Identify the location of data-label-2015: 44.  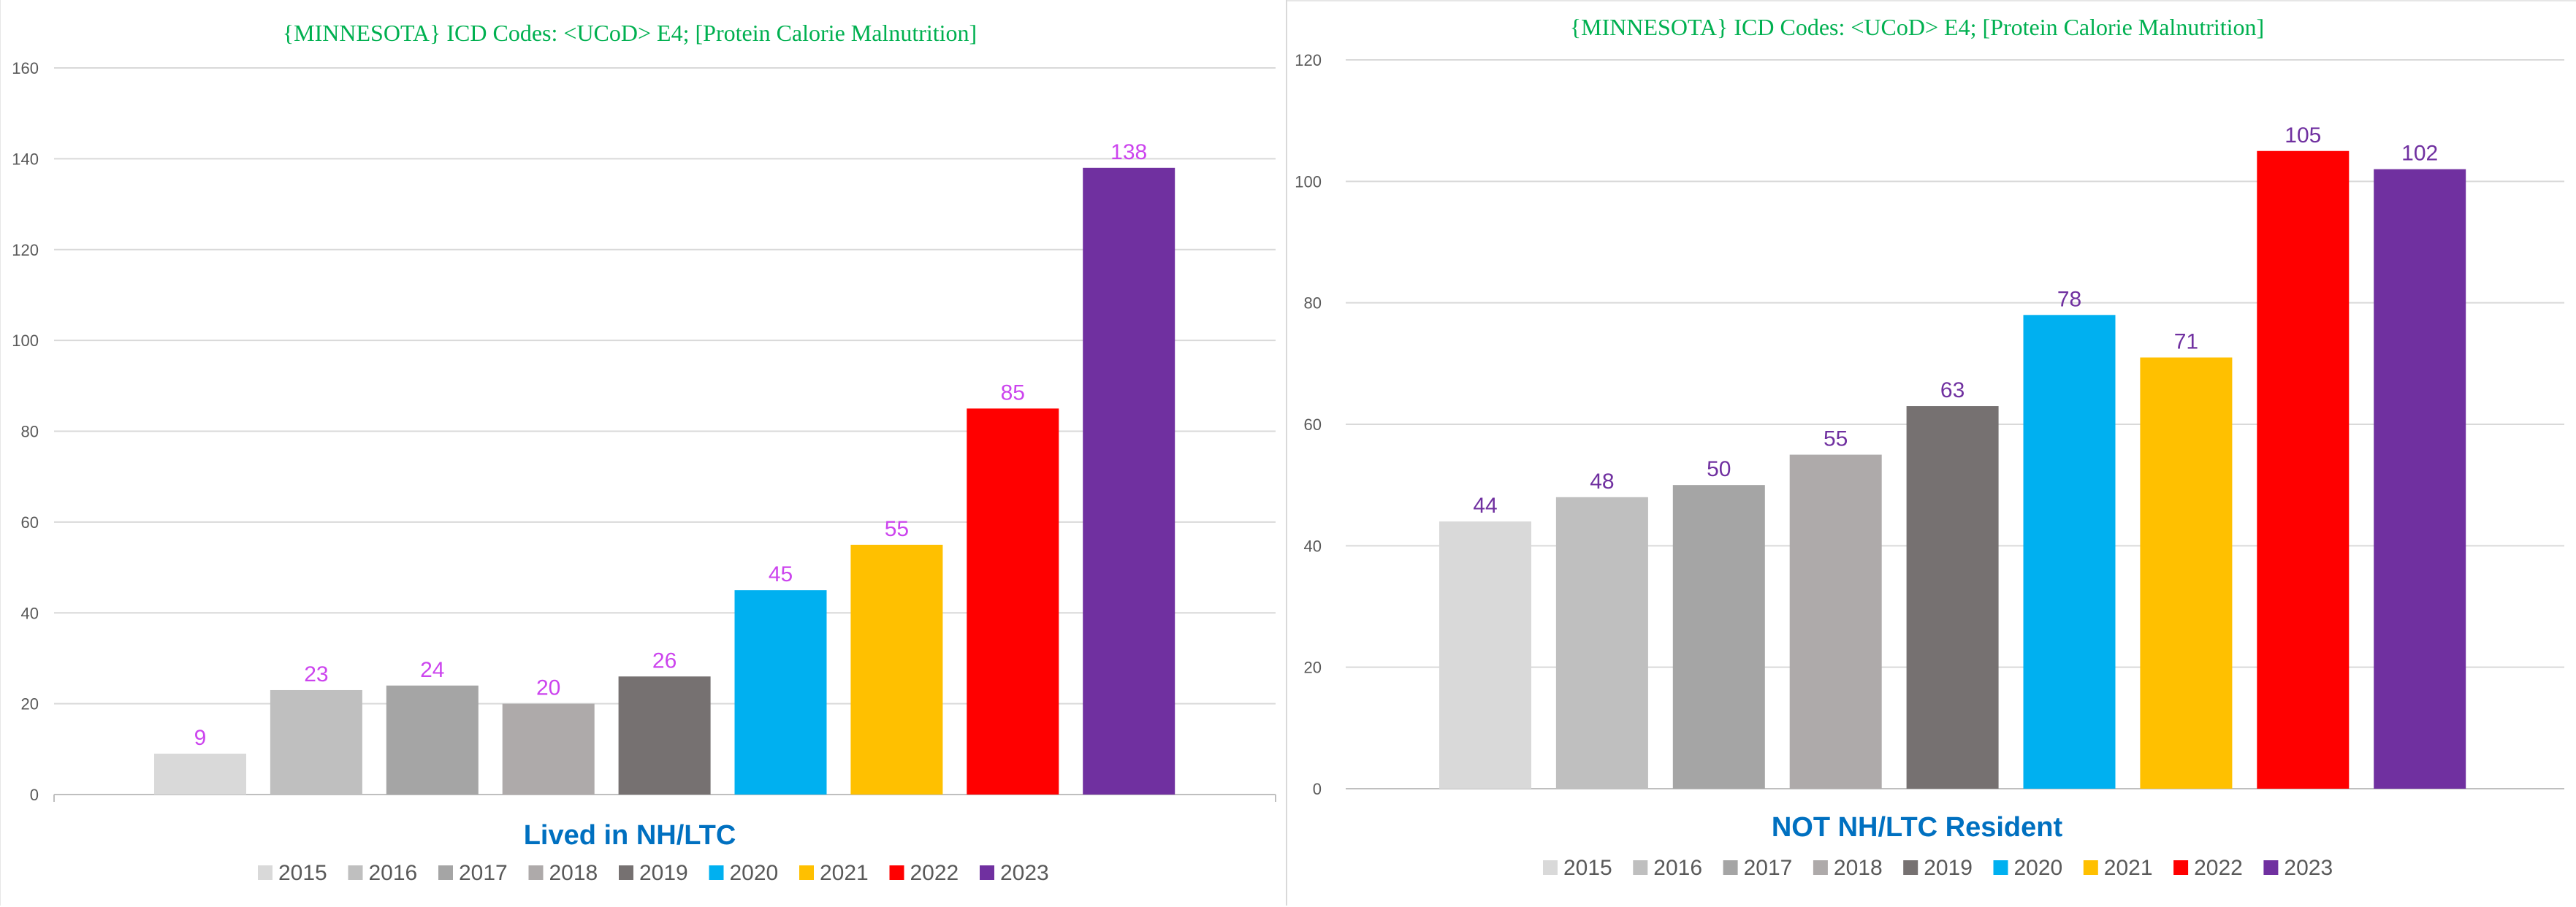
(1485, 506).